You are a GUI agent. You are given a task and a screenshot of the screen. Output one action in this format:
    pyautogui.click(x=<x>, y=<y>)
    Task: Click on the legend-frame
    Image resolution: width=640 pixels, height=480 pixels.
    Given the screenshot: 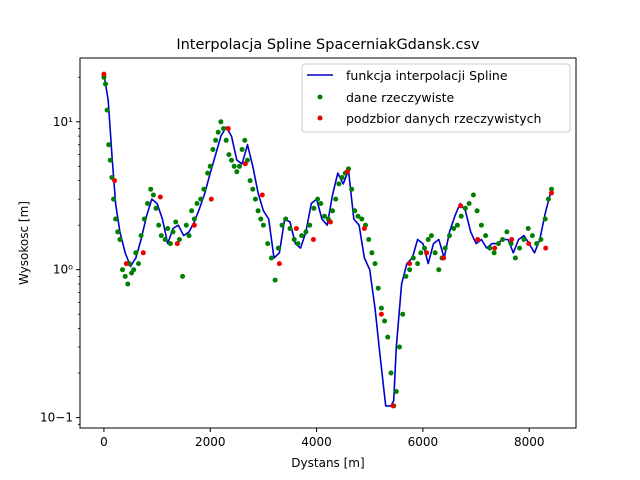 What is the action you would take?
    pyautogui.click(x=436, y=98)
    